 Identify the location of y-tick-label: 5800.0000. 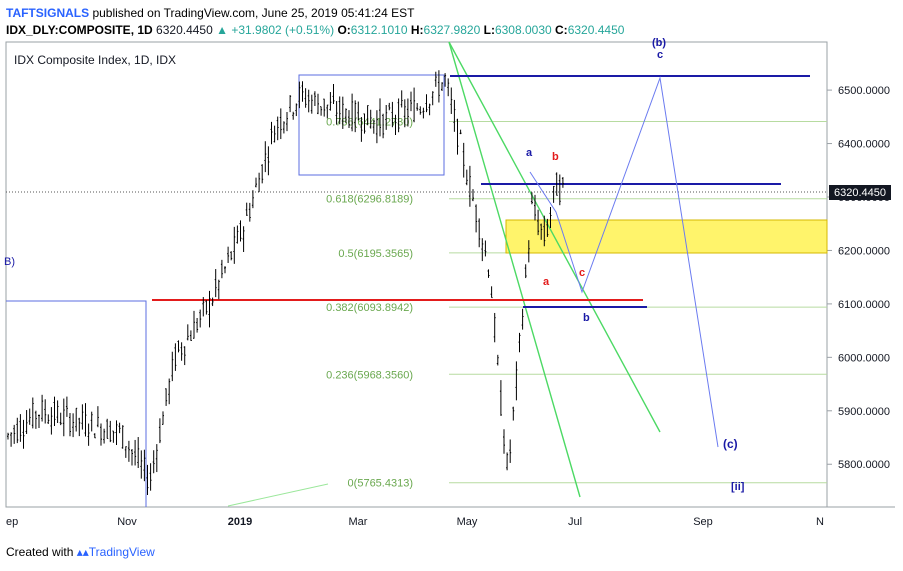
(864, 465).